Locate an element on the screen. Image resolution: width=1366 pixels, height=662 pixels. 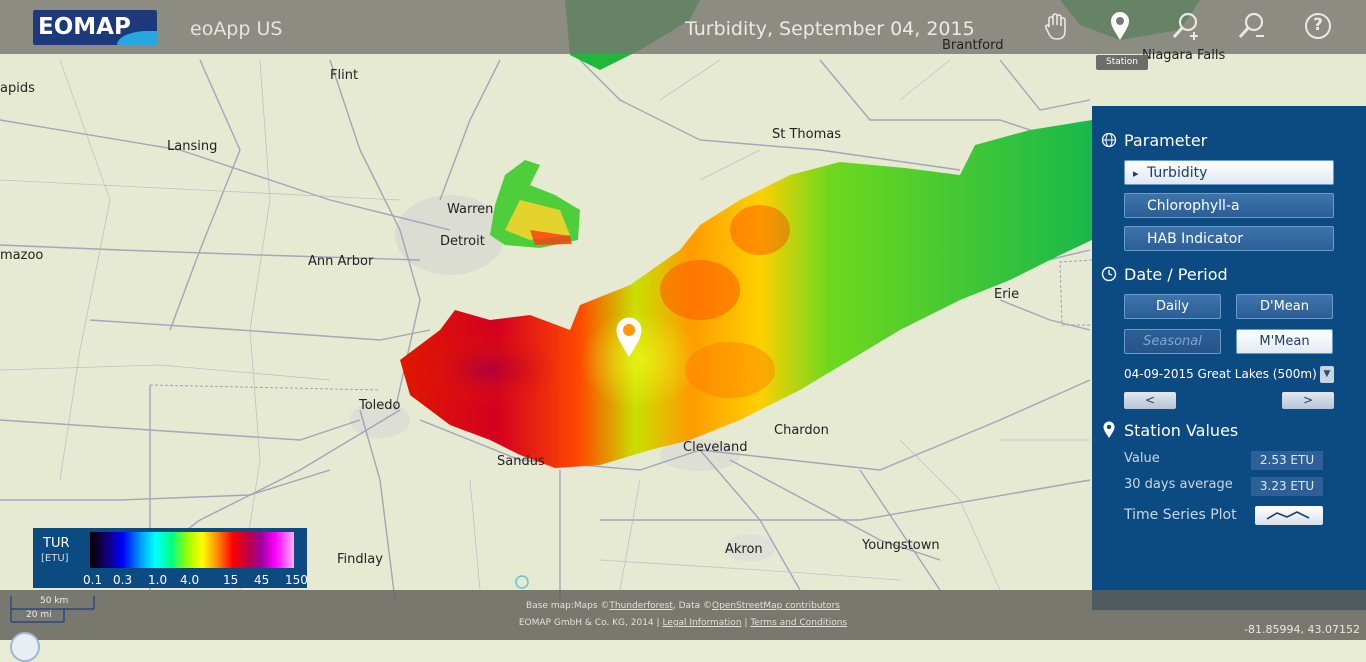
globe-icon is located at coordinates (1109, 140).